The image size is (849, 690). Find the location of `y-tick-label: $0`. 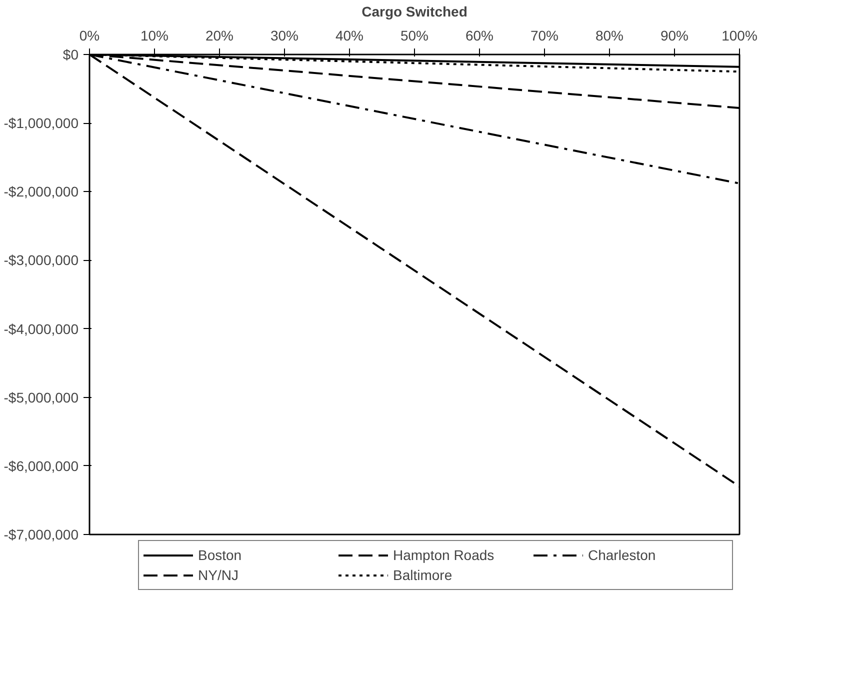

y-tick-label: $0 is located at coordinates (70, 54).